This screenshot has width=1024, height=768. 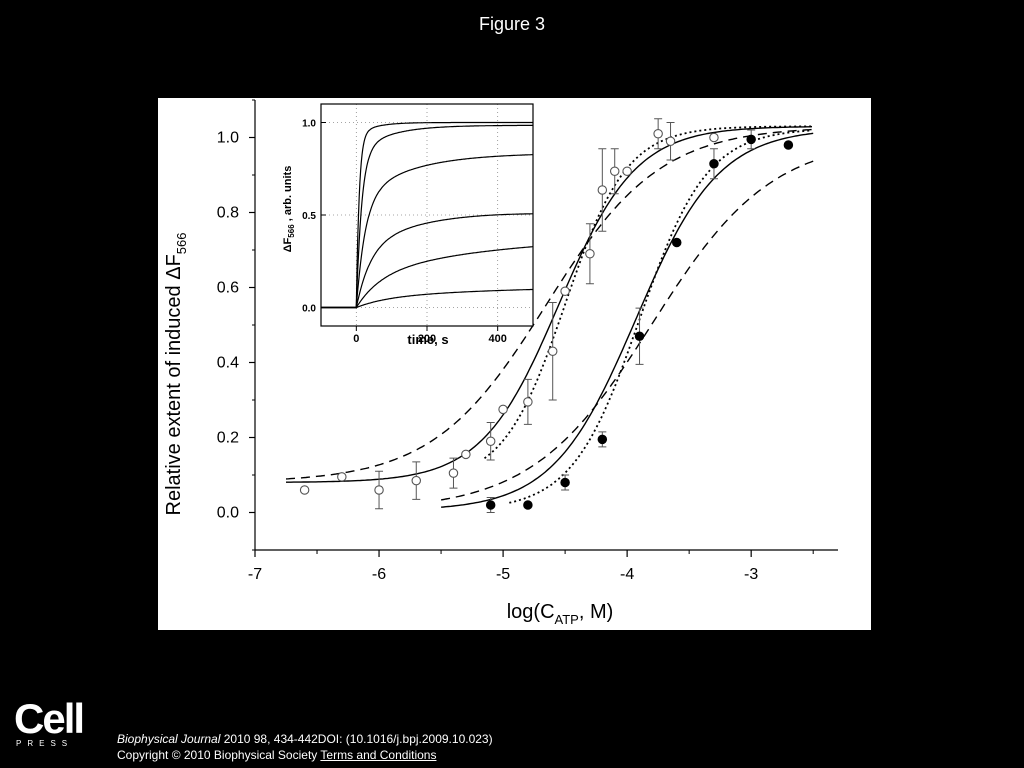 I want to click on x-tick-label: -3, so click(x=751, y=574).